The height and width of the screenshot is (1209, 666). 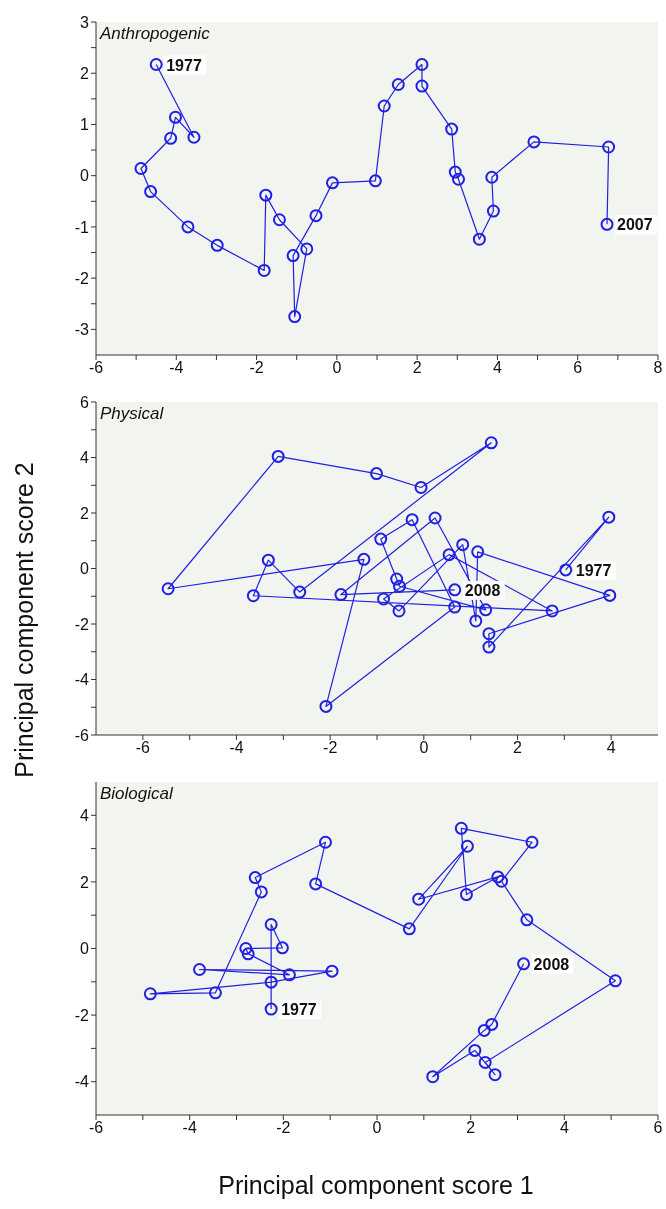 I want to click on y-tick-label: -3, so click(x=82, y=330).